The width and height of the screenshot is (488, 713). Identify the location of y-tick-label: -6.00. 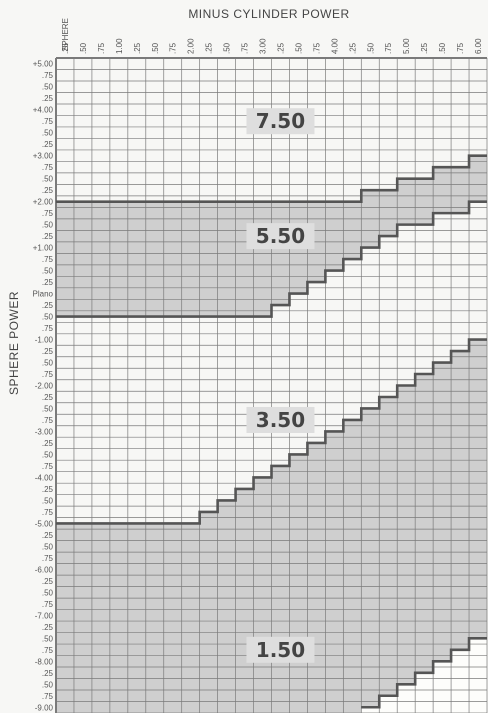
(44, 569).